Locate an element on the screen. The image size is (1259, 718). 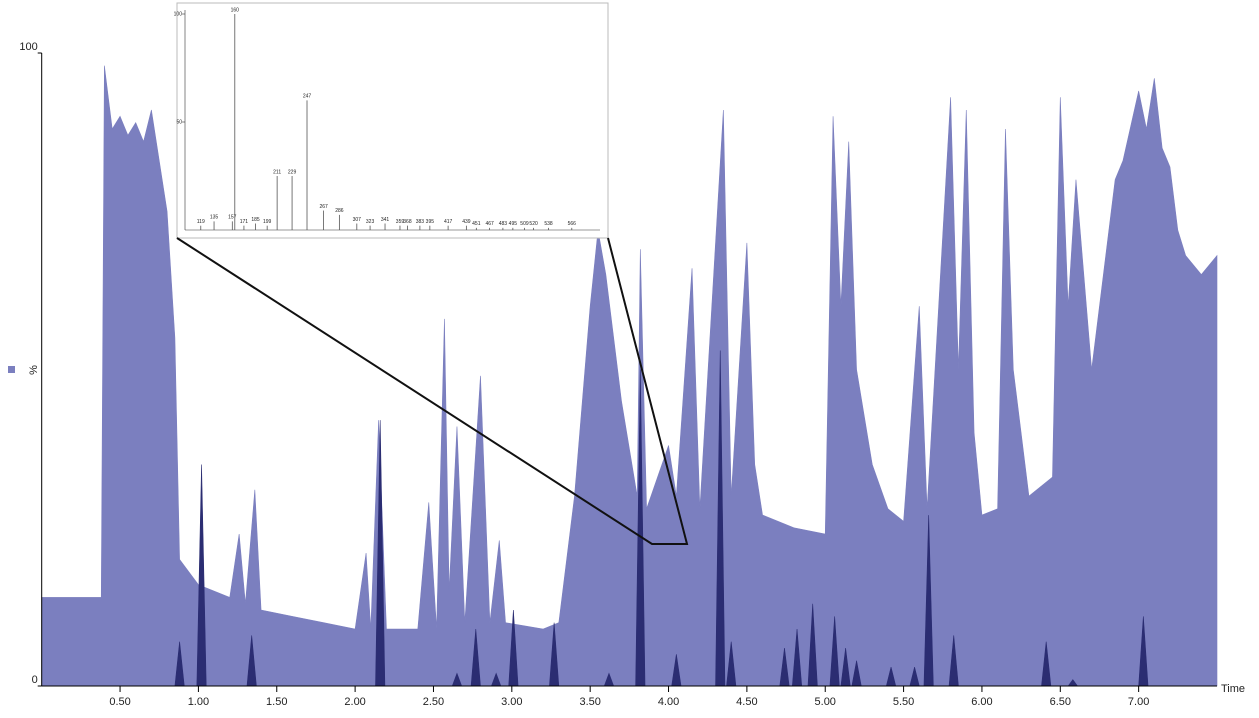
peak-label: 417 is located at coordinates (448, 222).